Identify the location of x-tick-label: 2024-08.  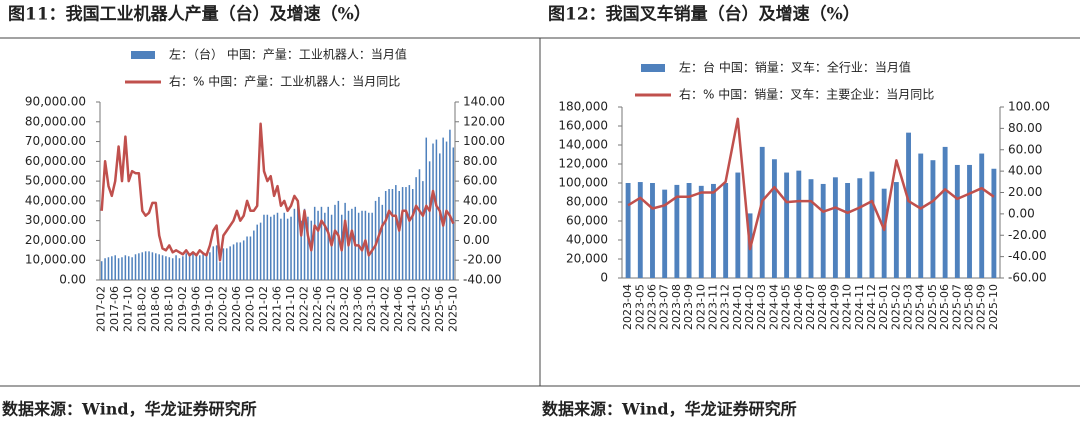
(822, 307).